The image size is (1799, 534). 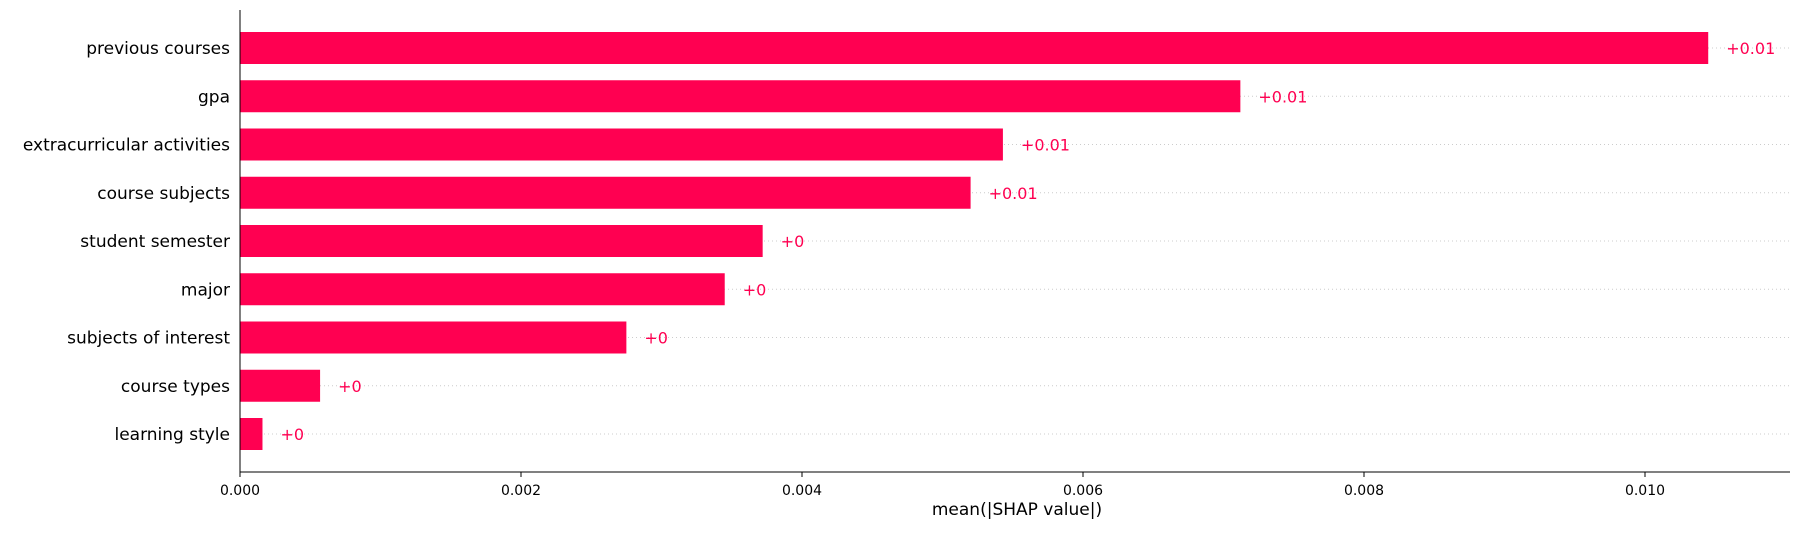 What do you see at coordinates (974, 48) in the screenshot?
I see `bar-previous-courses` at bounding box center [974, 48].